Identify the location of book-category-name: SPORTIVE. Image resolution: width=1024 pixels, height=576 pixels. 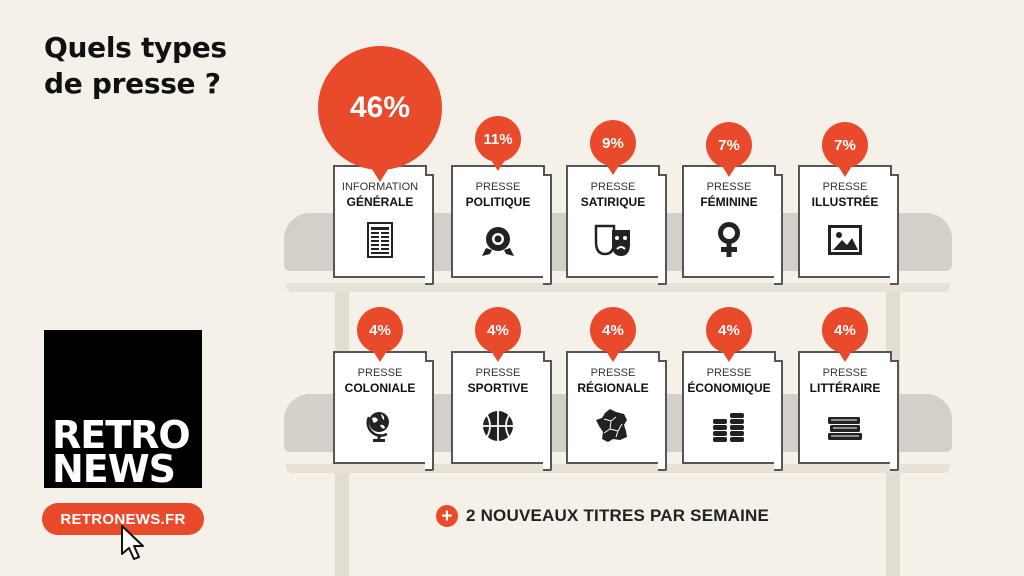
(498, 388).